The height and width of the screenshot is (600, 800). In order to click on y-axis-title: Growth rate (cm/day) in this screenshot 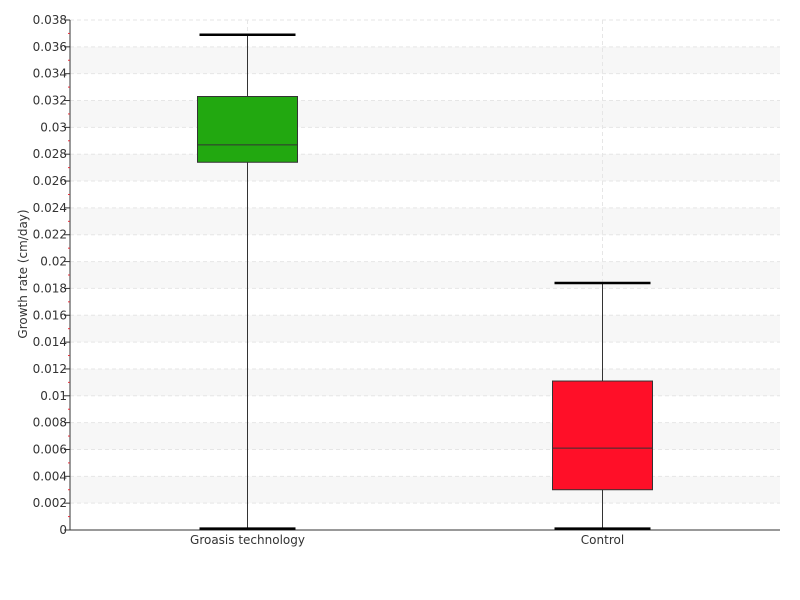, I will do `click(23, 273)`.